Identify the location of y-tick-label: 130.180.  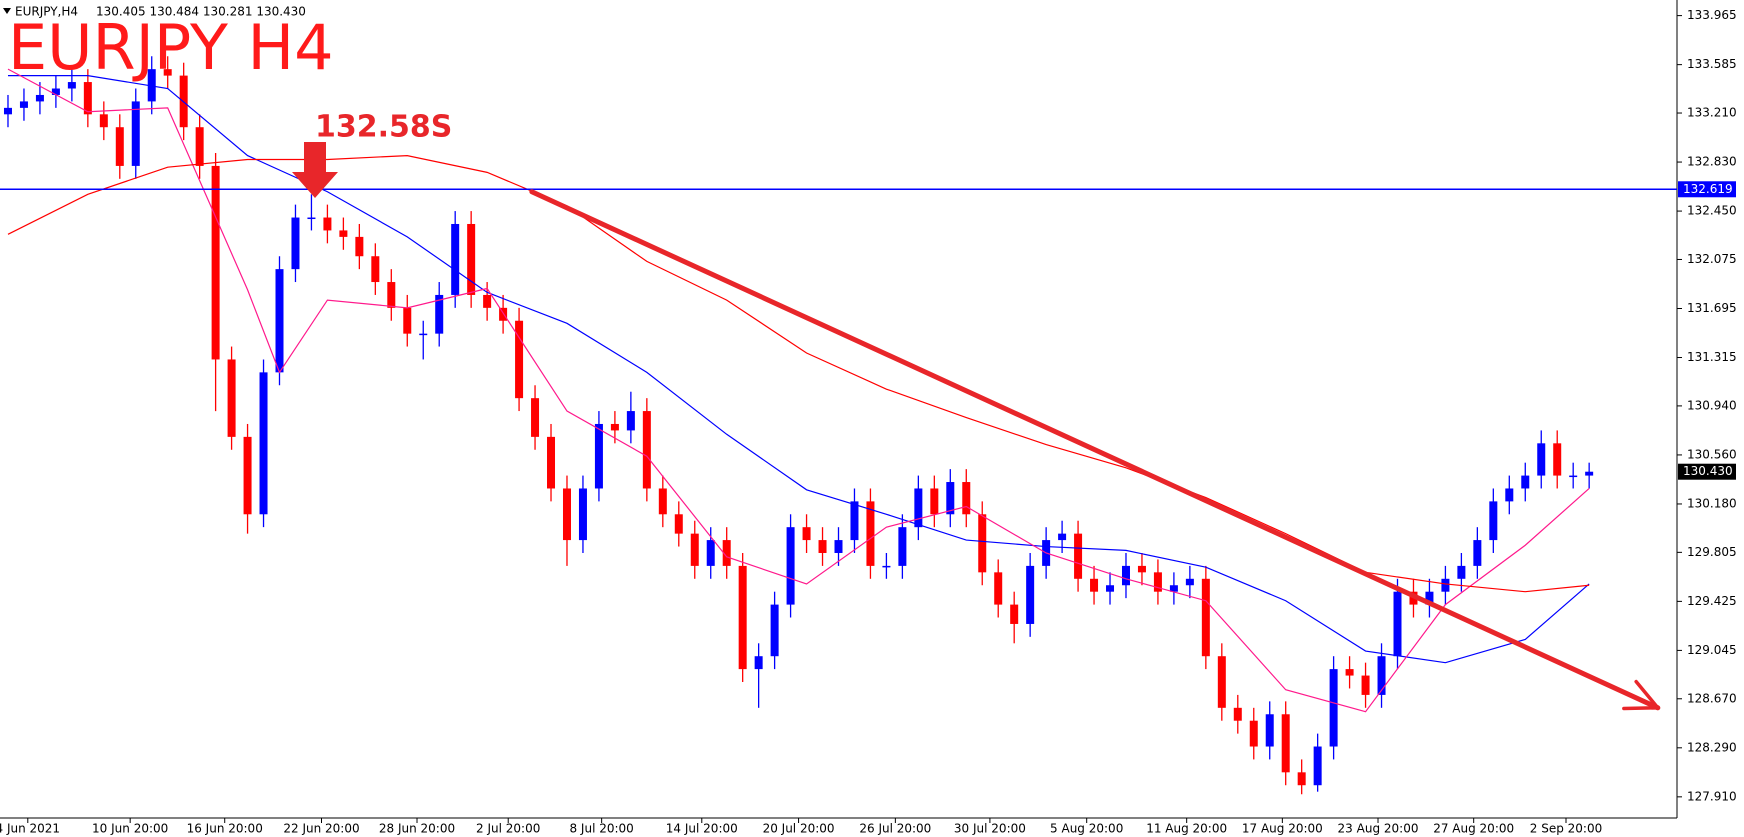
(1712, 503).